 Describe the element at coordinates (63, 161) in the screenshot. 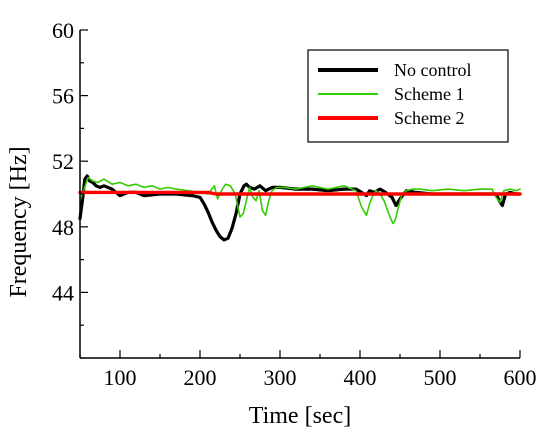

I see `y-tick-label: 52` at that location.